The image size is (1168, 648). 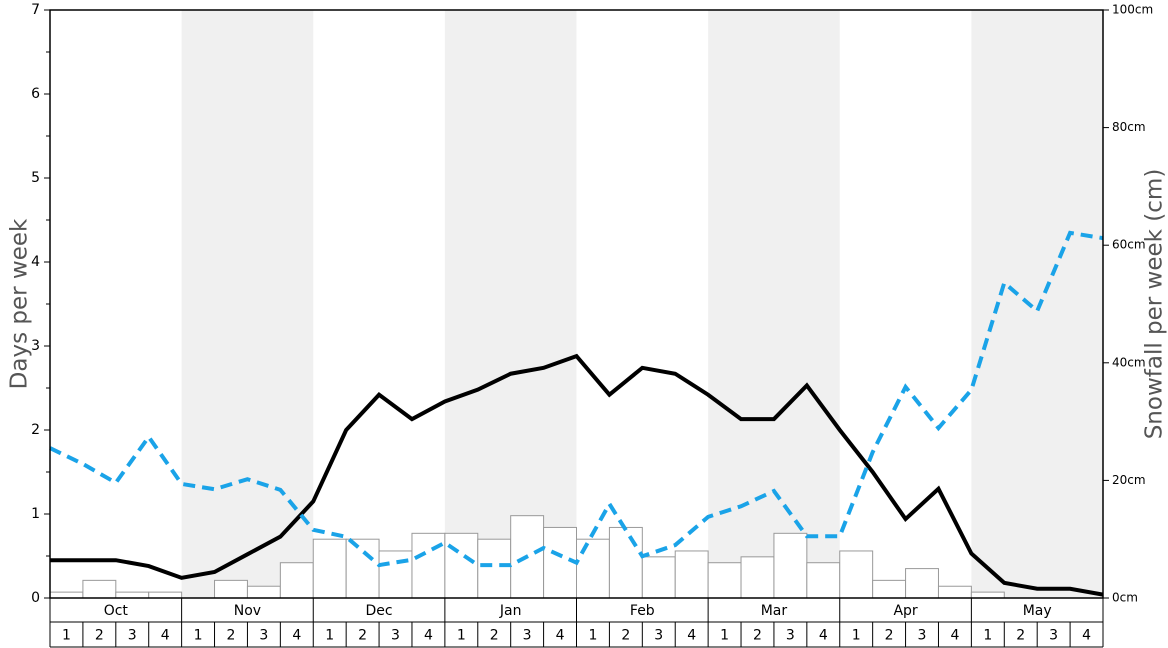 I want to click on y2-tick-label: 100cm, so click(x=1132, y=10).